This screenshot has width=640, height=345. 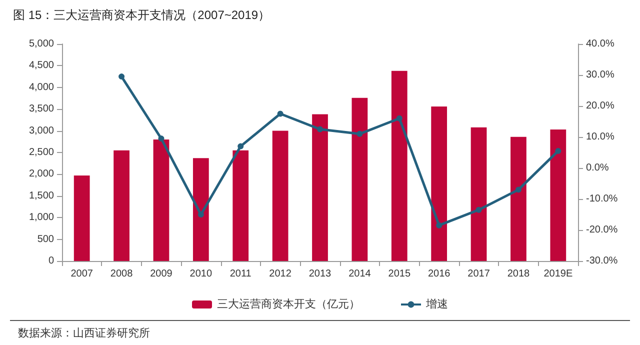 What do you see at coordinates (320, 274) in the screenshot?
I see `x-tick-label: 2013` at bounding box center [320, 274].